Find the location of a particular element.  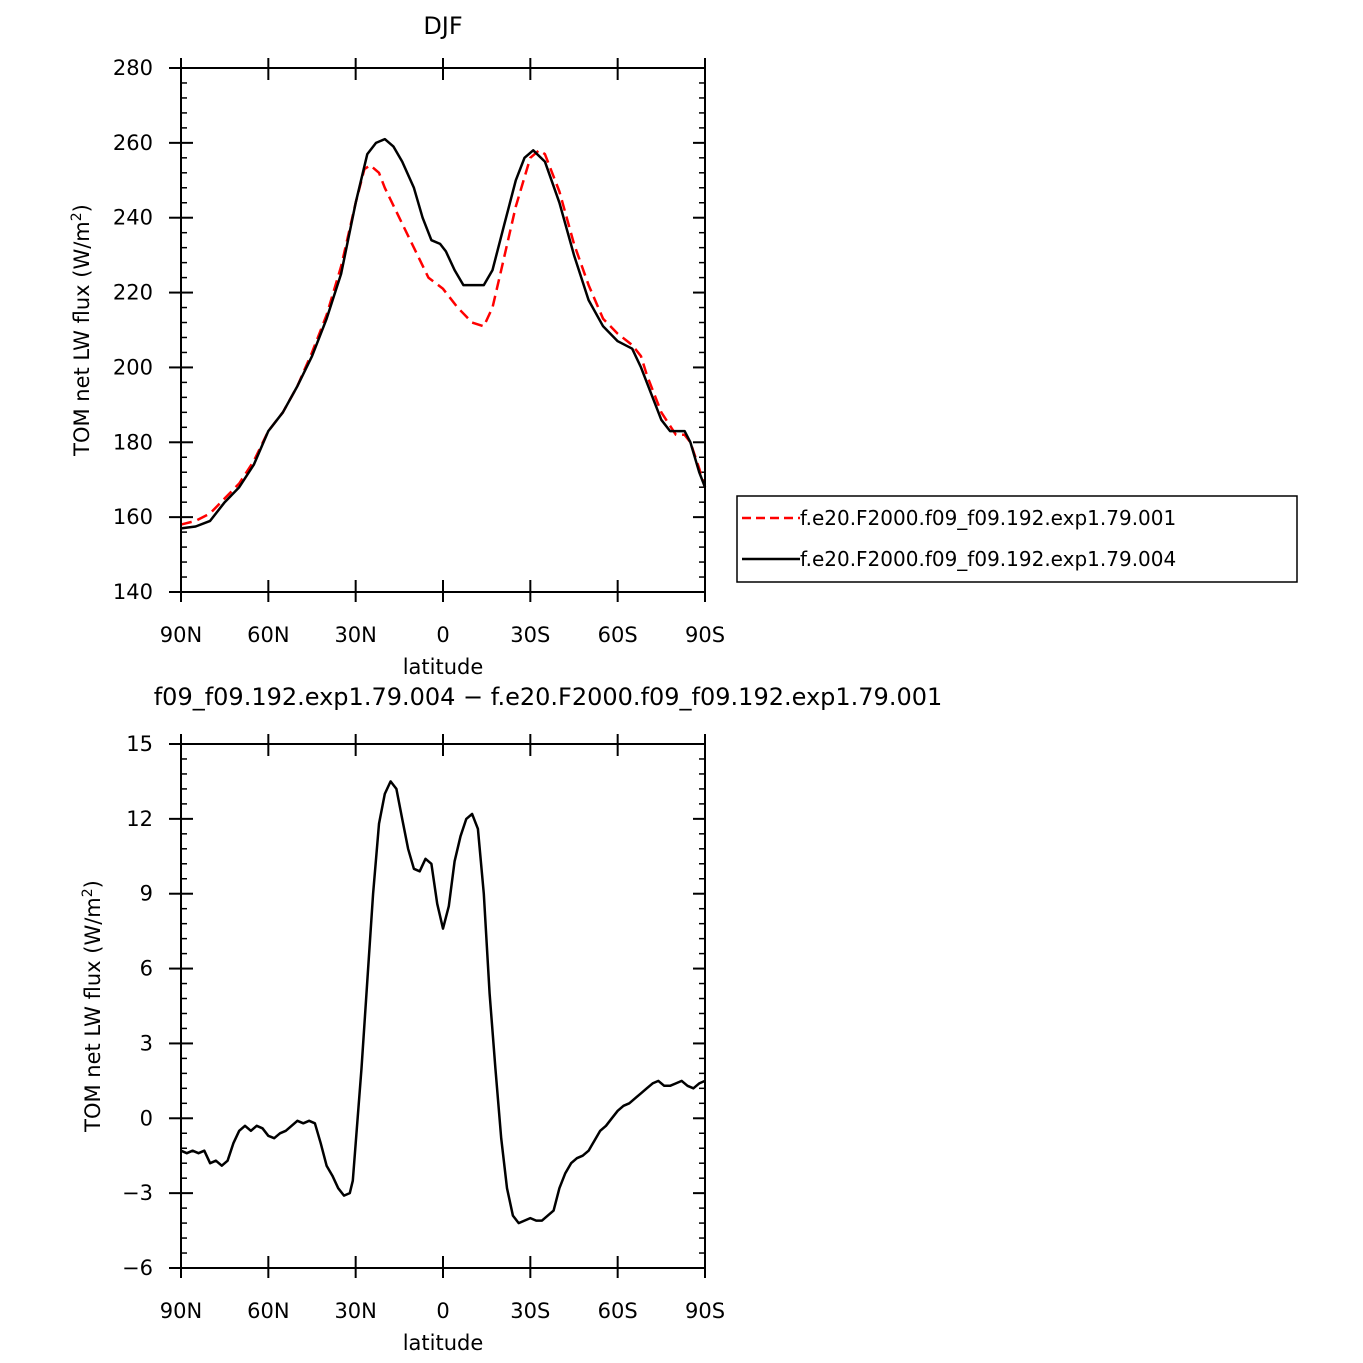

y-tick-label: 6 is located at coordinates (146, 969).